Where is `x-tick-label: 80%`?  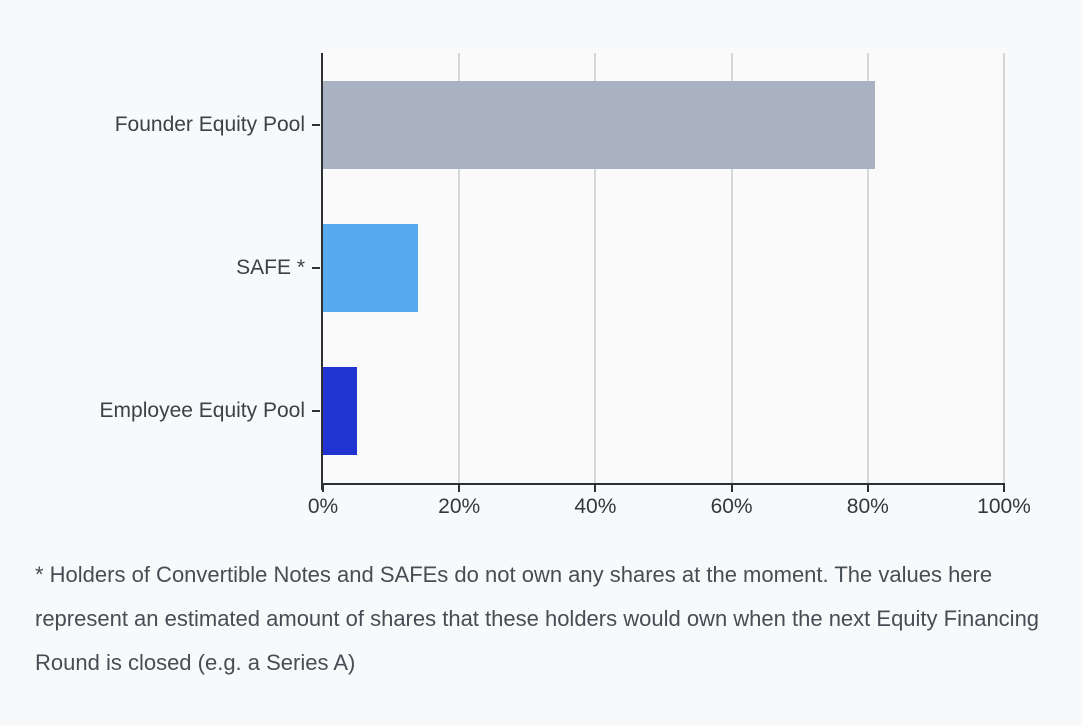 x-tick-label: 80% is located at coordinates (867, 506).